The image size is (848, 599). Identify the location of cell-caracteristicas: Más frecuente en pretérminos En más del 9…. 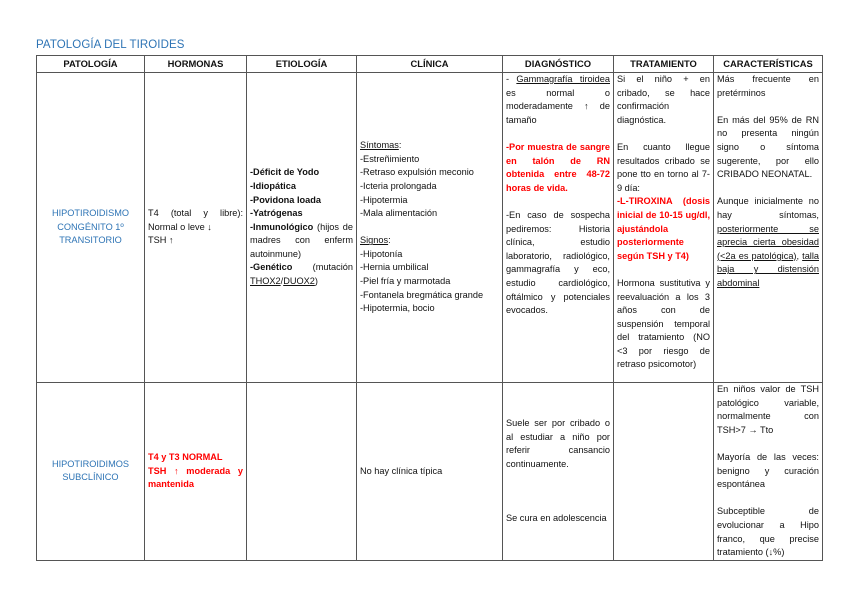
(768, 227).